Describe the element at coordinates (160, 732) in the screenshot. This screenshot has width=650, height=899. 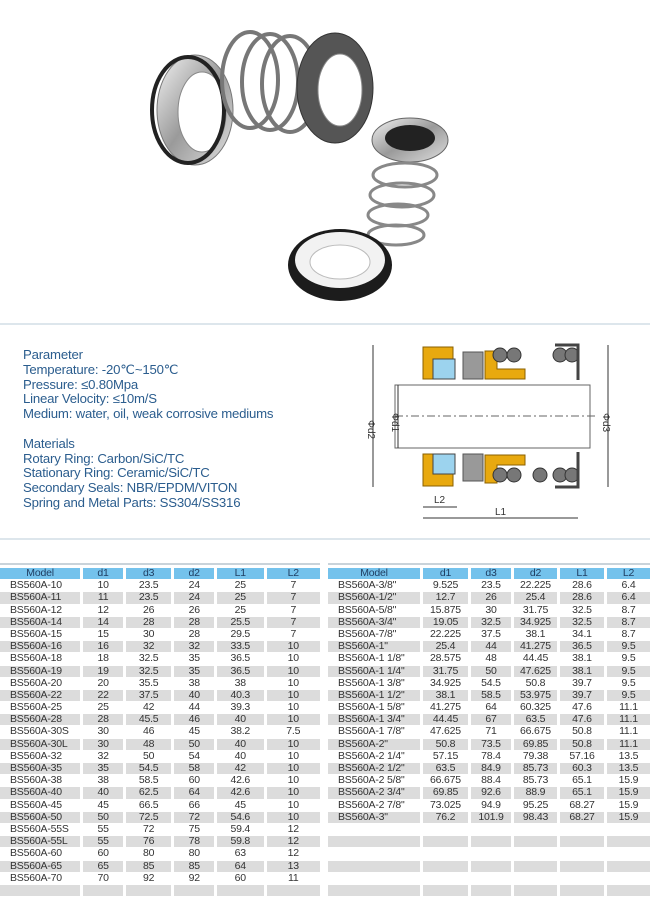
I see `table-row: BS560A-30S 30 46 45 38.2 7.5` at that location.